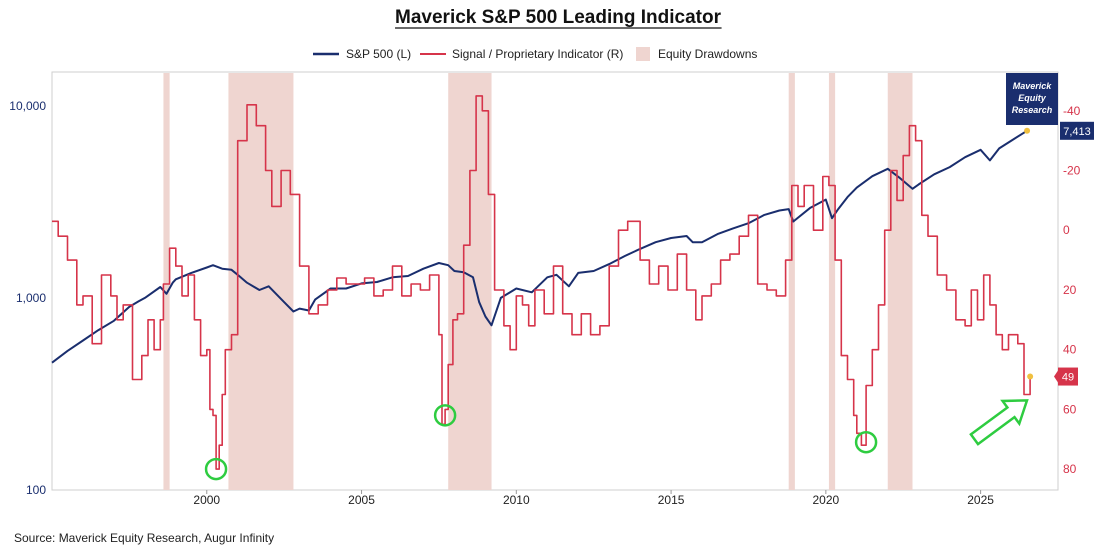 The image size is (1100, 558). Describe the element at coordinates (537, 54) in the screenshot. I see `legend-label-signal: Signal / Proprietary Indicator (R)` at that location.